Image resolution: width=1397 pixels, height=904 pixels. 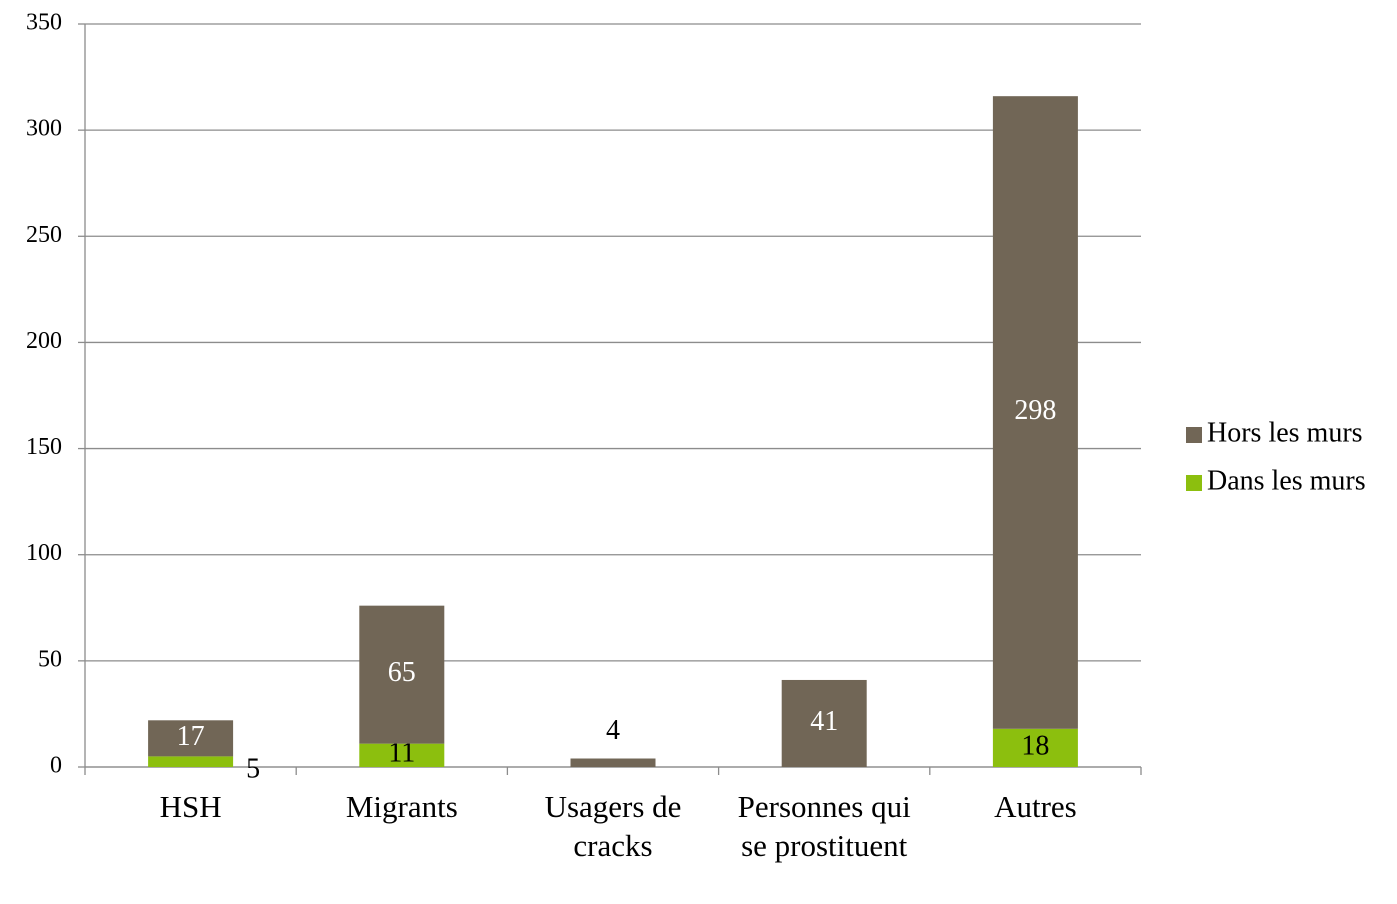 I want to click on y-tick-label: 250, so click(x=44, y=235).